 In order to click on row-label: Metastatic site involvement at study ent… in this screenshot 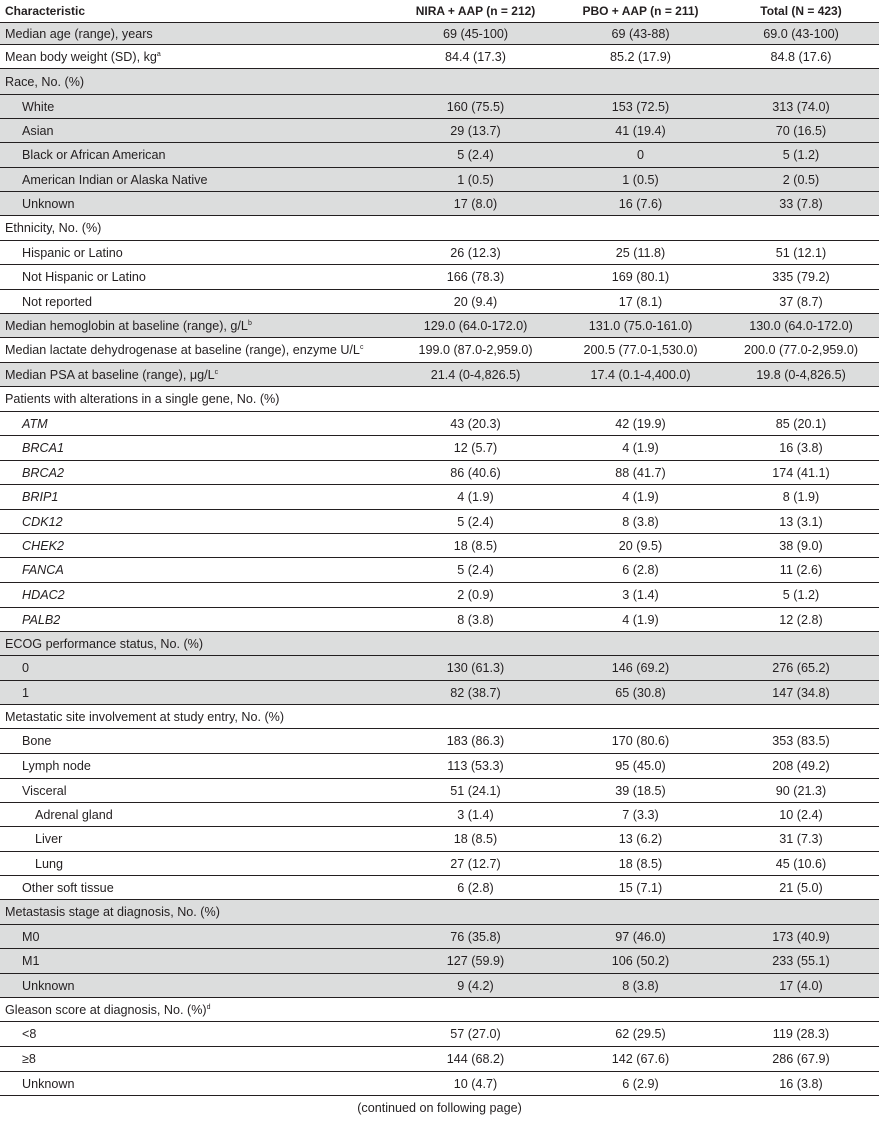, I will do `click(145, 716)`.